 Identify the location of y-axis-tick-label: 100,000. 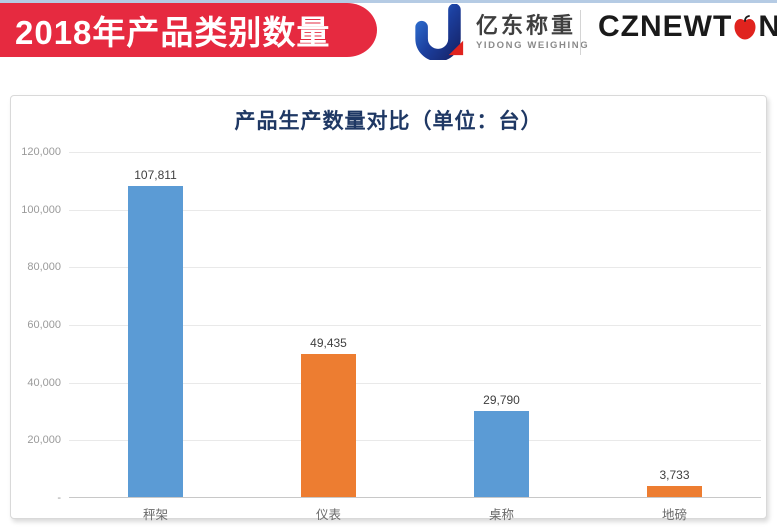
(41, 209).